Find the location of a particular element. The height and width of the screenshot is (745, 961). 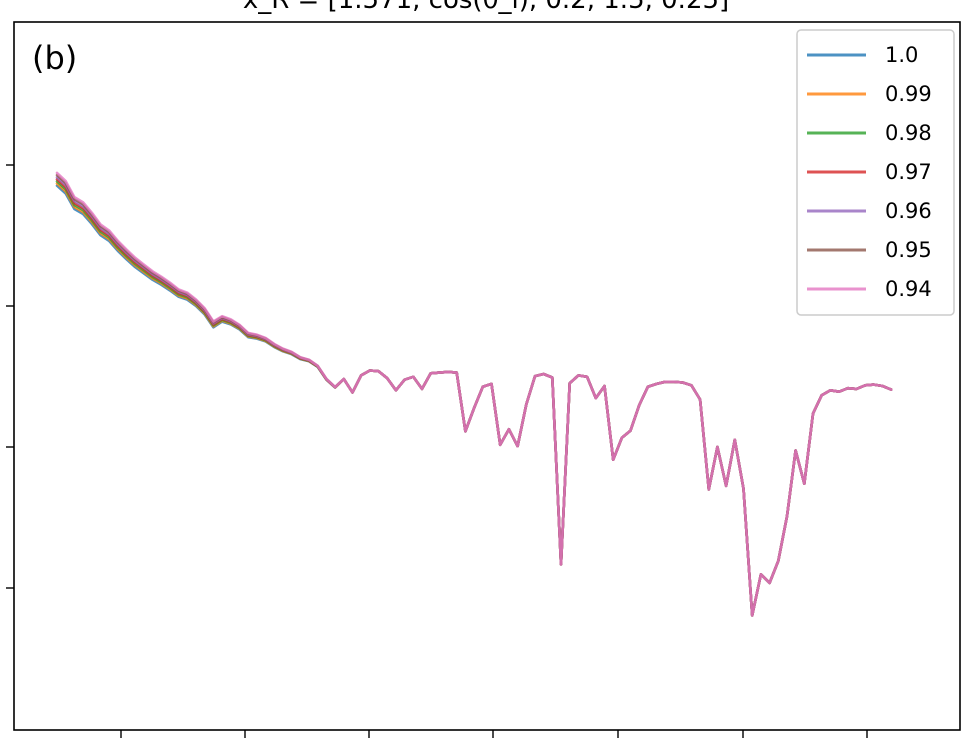

legend-item: 1.0 is located at coordinates (862, 55).